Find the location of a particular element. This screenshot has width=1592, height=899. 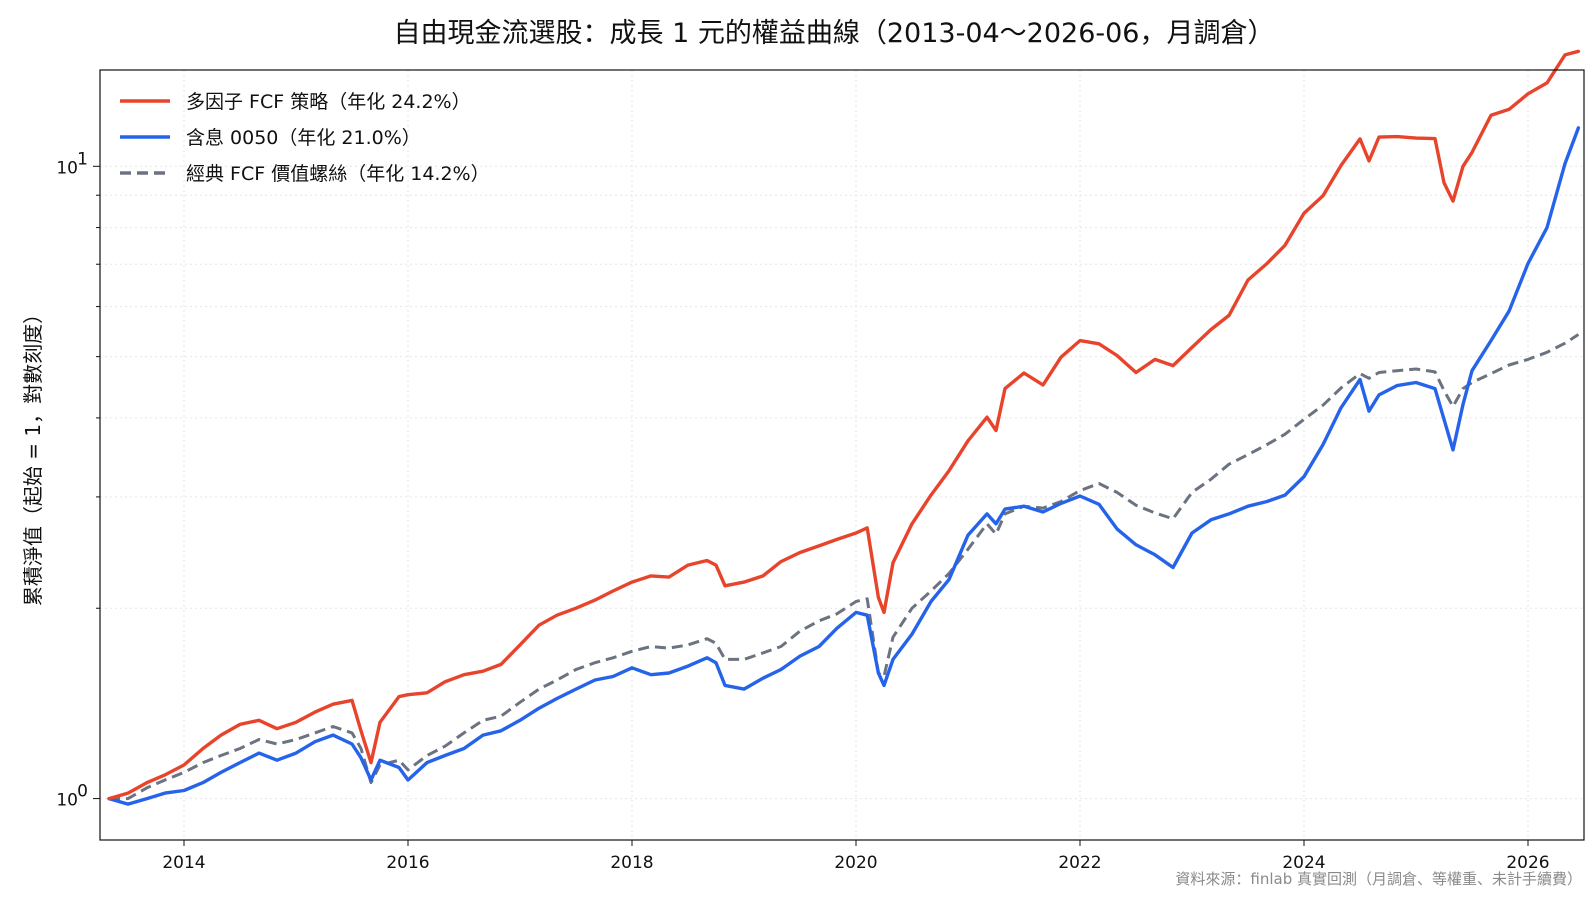

x-axis-ticks: 2014 2016 2018 2020 2022 2024 2026 is located at coordinates (856, 856).